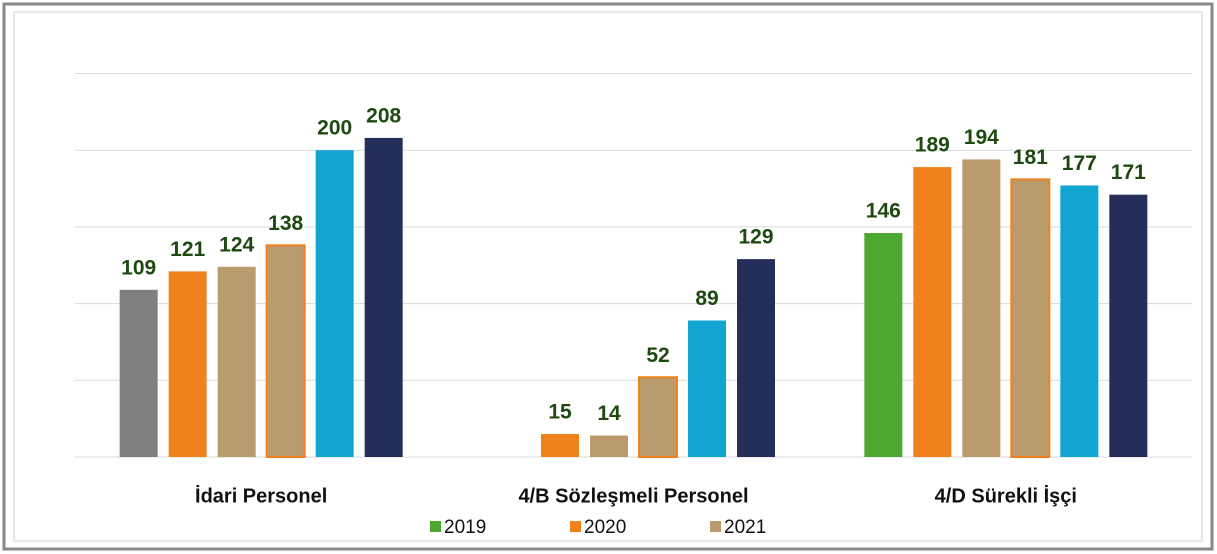 The height and width of the screenshot is (554, 1217). I want to click on data-label: 109, so click(138, 267).